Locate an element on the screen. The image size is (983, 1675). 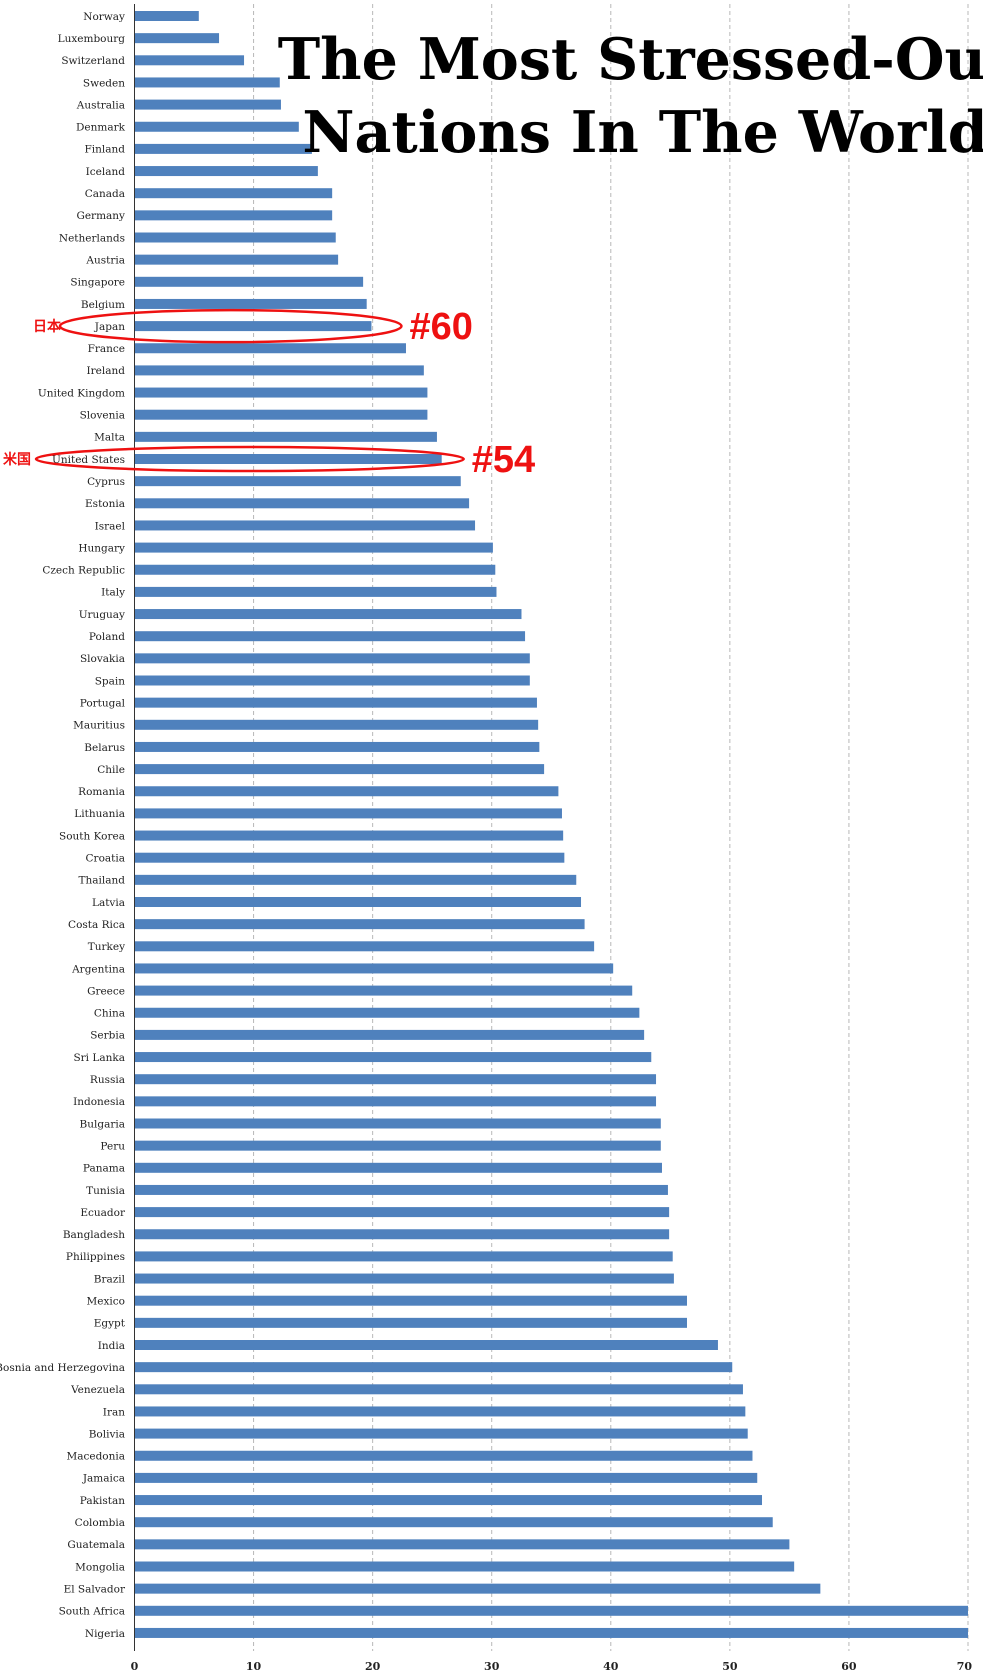
y-tick-label: Italy is located at coordinates (113, 593).